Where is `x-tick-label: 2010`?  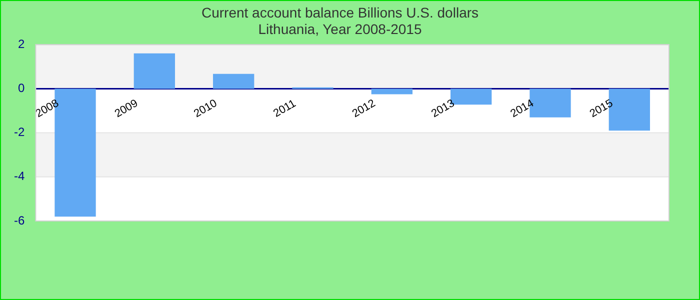
x-tick-label: 2010 is located at coordinates (206, 108).